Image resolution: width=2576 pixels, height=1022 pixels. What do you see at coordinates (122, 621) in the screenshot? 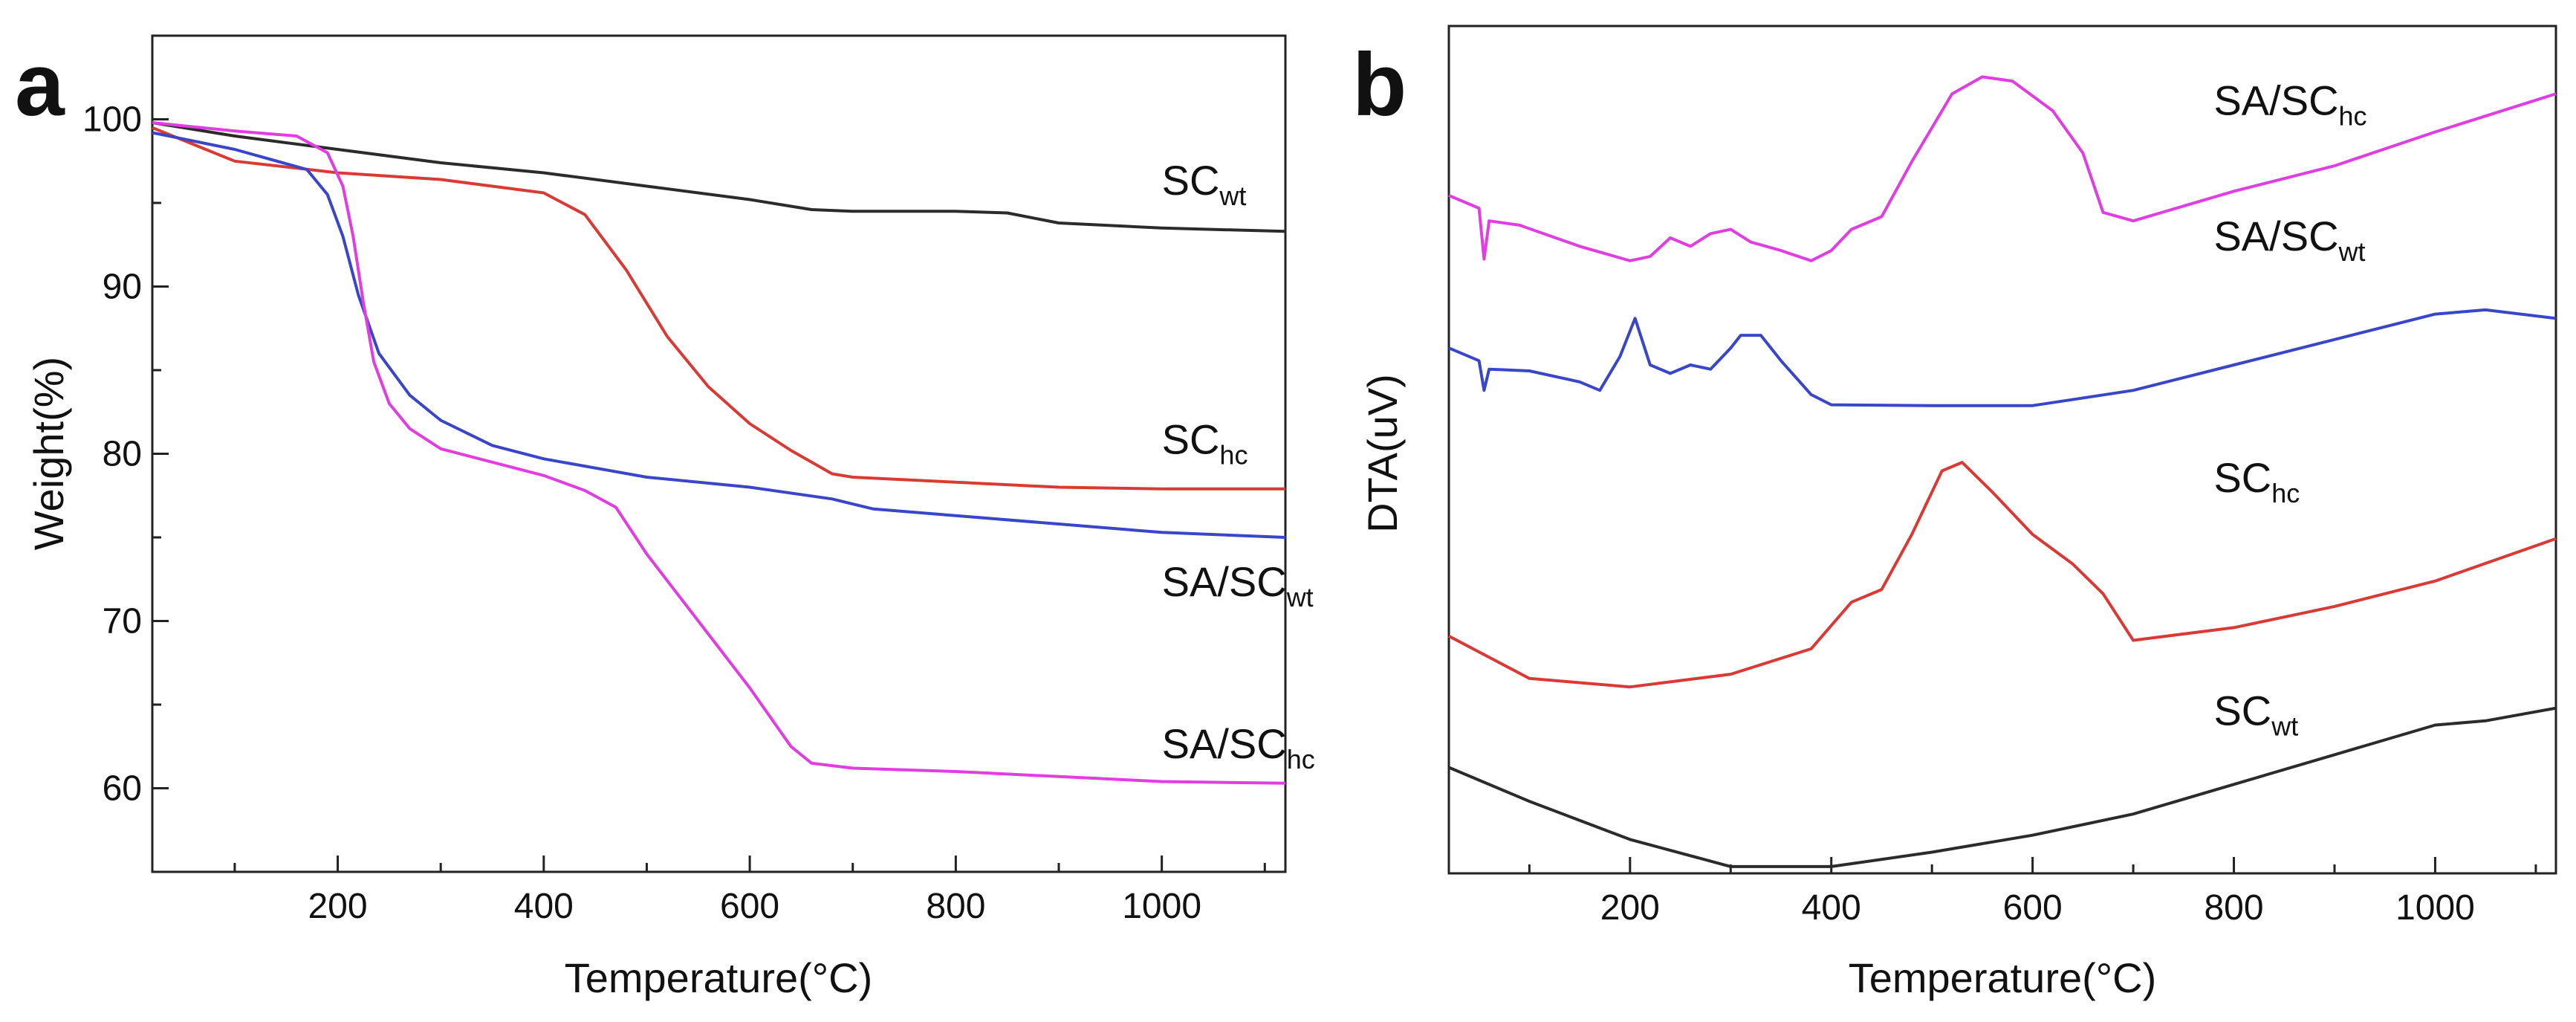
I see `y-tick-label: 70` at bounding box center [122, 621].